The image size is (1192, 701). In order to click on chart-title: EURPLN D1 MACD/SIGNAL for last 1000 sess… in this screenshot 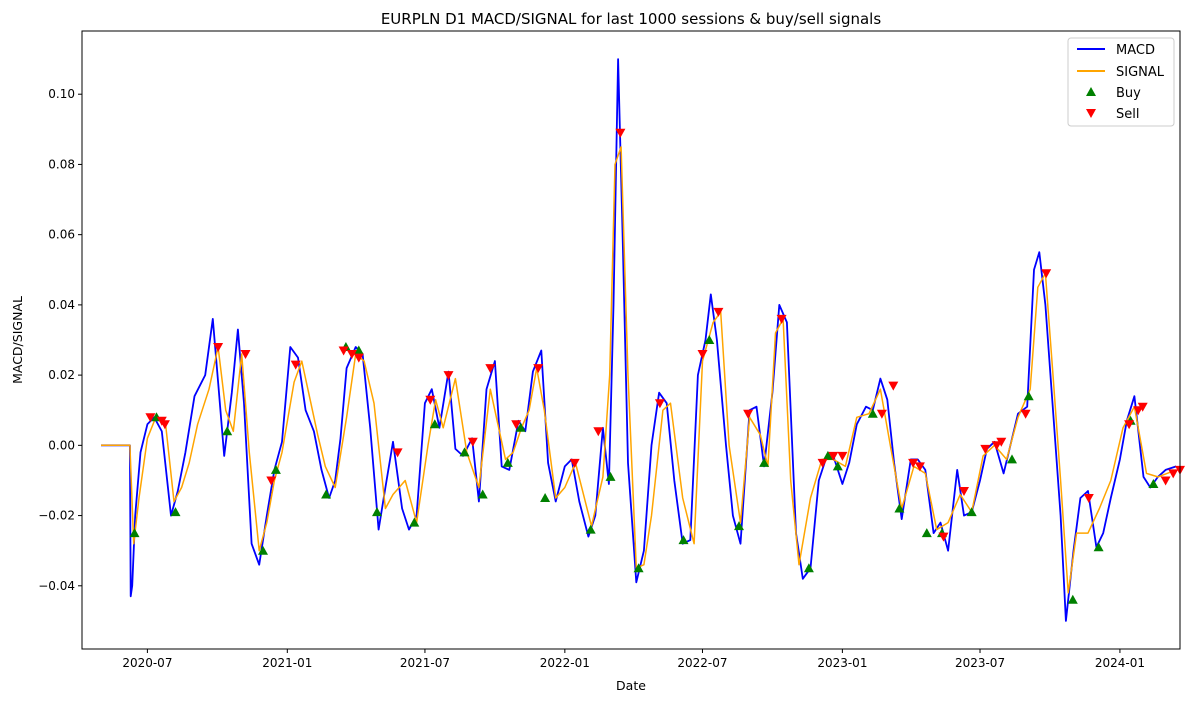, I will do `click(631, 19)`.